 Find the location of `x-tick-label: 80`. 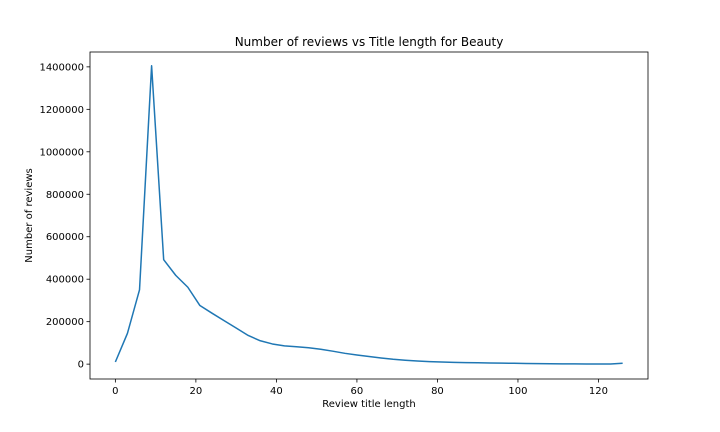

x-tick-label: 80 is located at coordinates (437, 391).